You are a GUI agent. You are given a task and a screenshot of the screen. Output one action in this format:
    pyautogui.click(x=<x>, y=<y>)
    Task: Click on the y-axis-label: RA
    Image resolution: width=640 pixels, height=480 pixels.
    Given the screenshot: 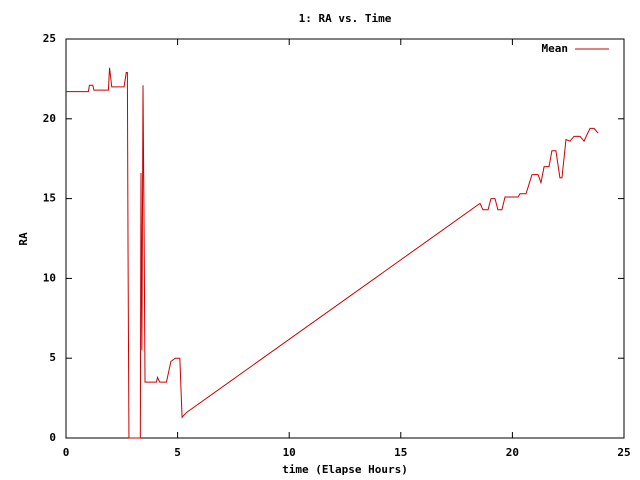 What is the action you would take?
    pyautogui.click(x=23, y=239)
    